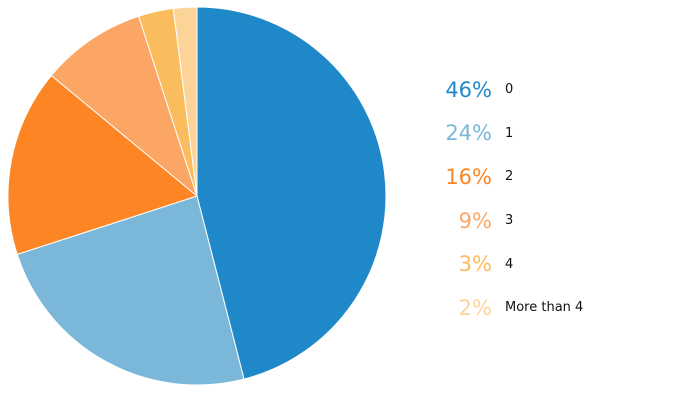  Describe the element at coordinates (550, 134) in the screenshot. I see `legend-item: 24% 1` at that location.